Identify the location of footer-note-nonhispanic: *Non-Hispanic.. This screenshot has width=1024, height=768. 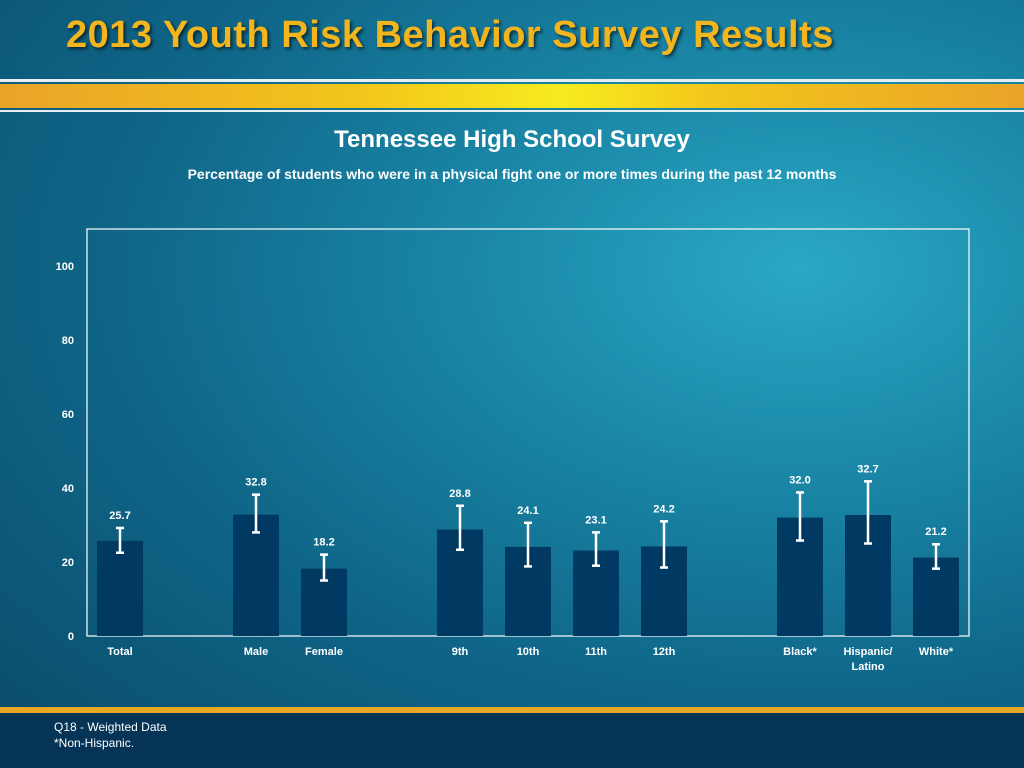
(94, 743).